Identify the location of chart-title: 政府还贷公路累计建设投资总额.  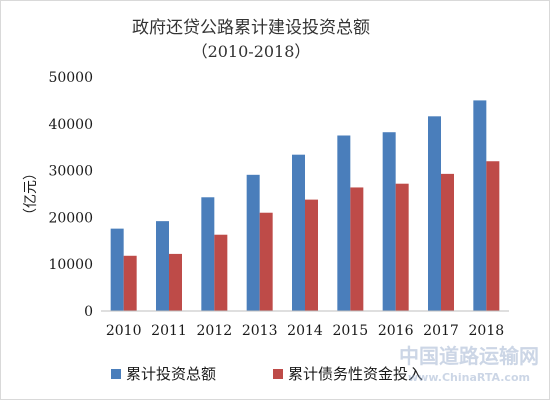
(251, 28).